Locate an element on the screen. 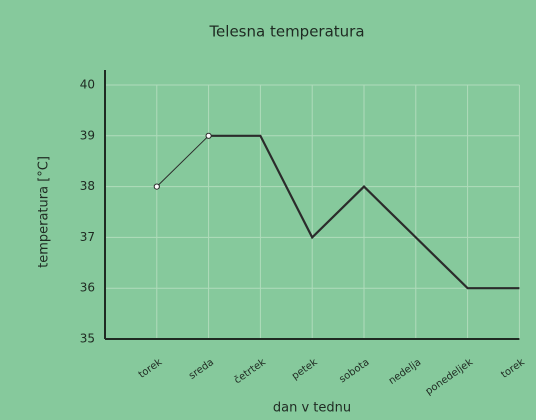 Image resolution: width=536 pixels, height=420 pixels. x-axis-title: dan v tednu is located at coordinates (312, 408).